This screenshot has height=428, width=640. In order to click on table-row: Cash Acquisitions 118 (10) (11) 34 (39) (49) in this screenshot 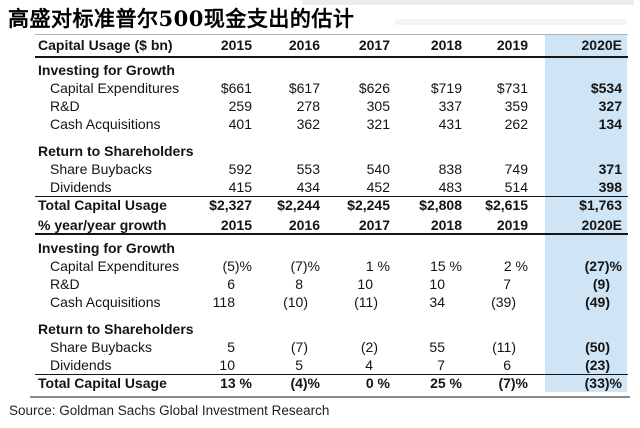, I will do `click(331, 302)`.